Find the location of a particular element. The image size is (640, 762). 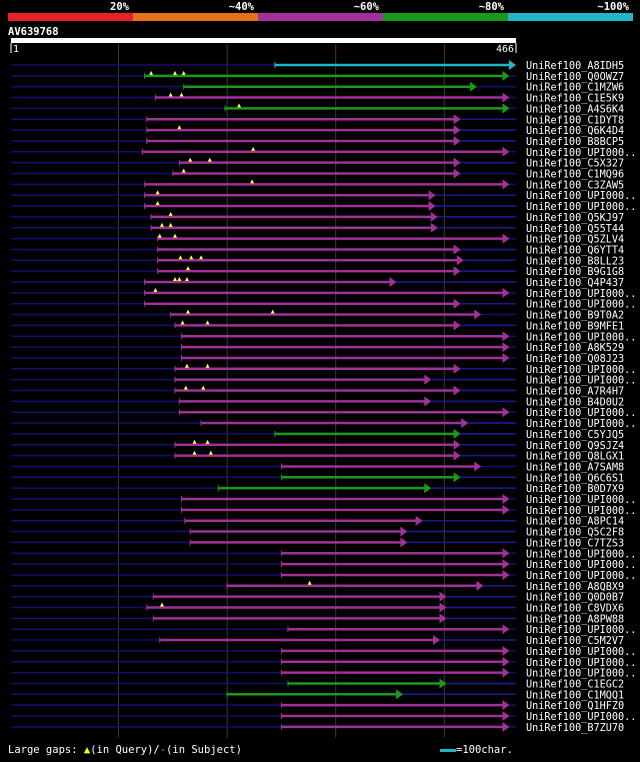

hit-label: UniRef100_Q6K4D4 is located at coordinates (575, 131).